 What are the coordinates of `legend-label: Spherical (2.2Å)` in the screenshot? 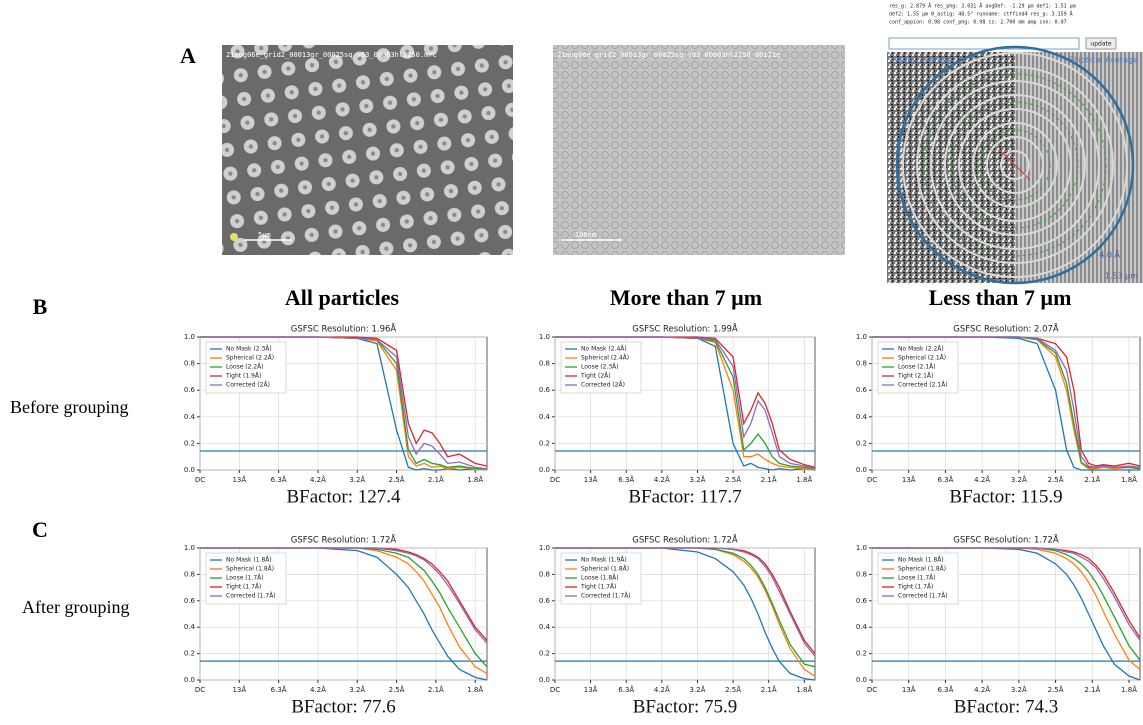 It's located at (250, 358).